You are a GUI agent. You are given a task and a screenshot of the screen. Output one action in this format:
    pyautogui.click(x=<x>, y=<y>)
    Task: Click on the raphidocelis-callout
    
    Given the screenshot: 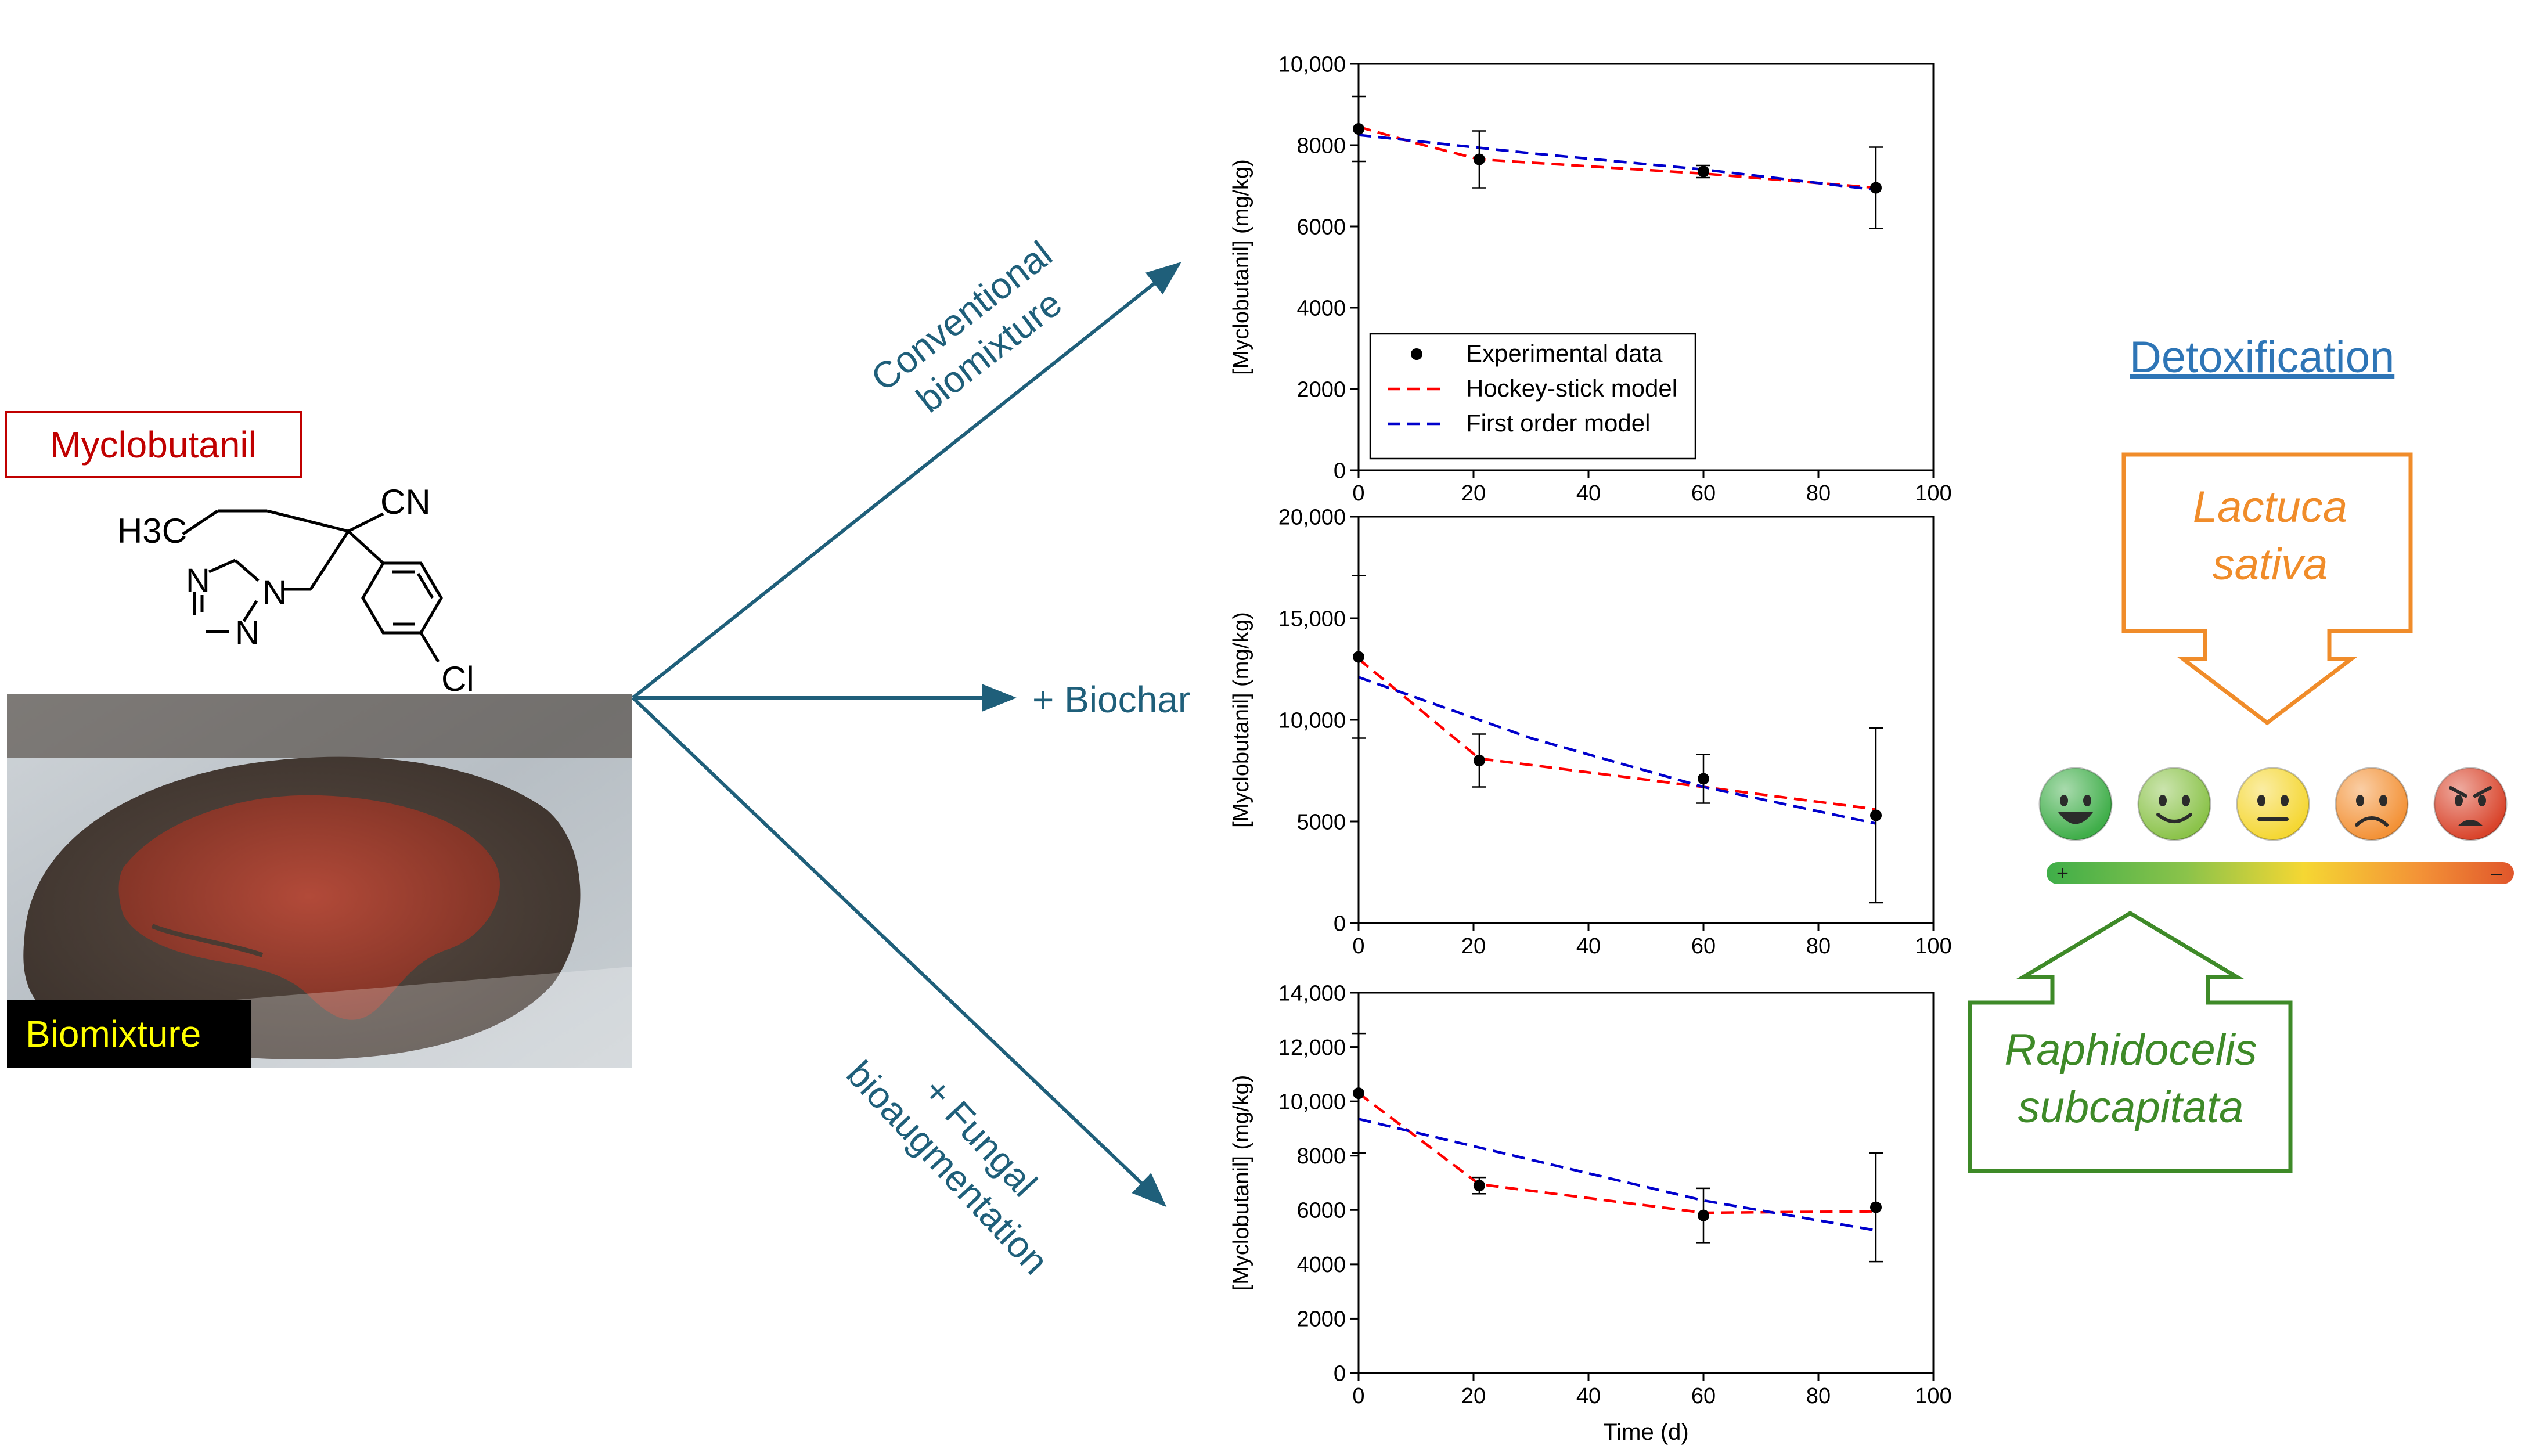 What is the action you would take?
    pyautogui.click(x=2130, y=1041)
    